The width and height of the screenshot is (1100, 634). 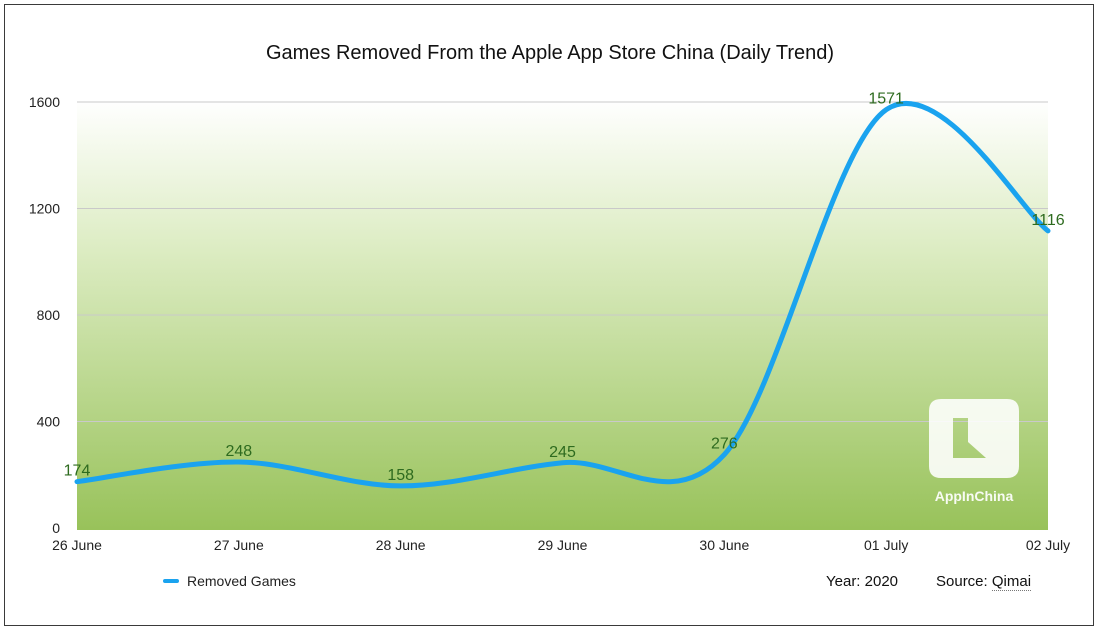 What do you see at coordinates (964, 581) in the screenshot?
I see `source-prefix: Source:` at bounding box center [964, 581].